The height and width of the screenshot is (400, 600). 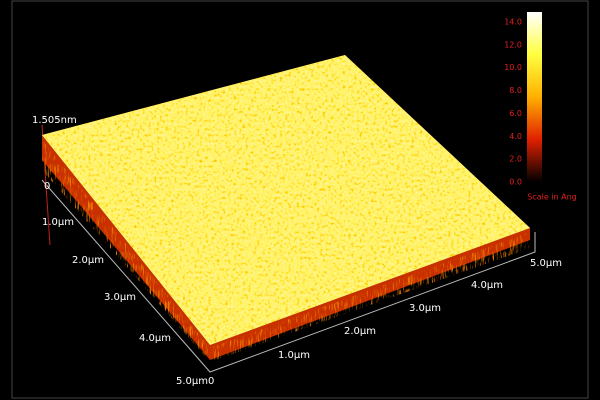 What do you see at coordinates (54, 120) in the screenshot?
I see `height-label: 1.505nm` at bounding box center [54, 120].